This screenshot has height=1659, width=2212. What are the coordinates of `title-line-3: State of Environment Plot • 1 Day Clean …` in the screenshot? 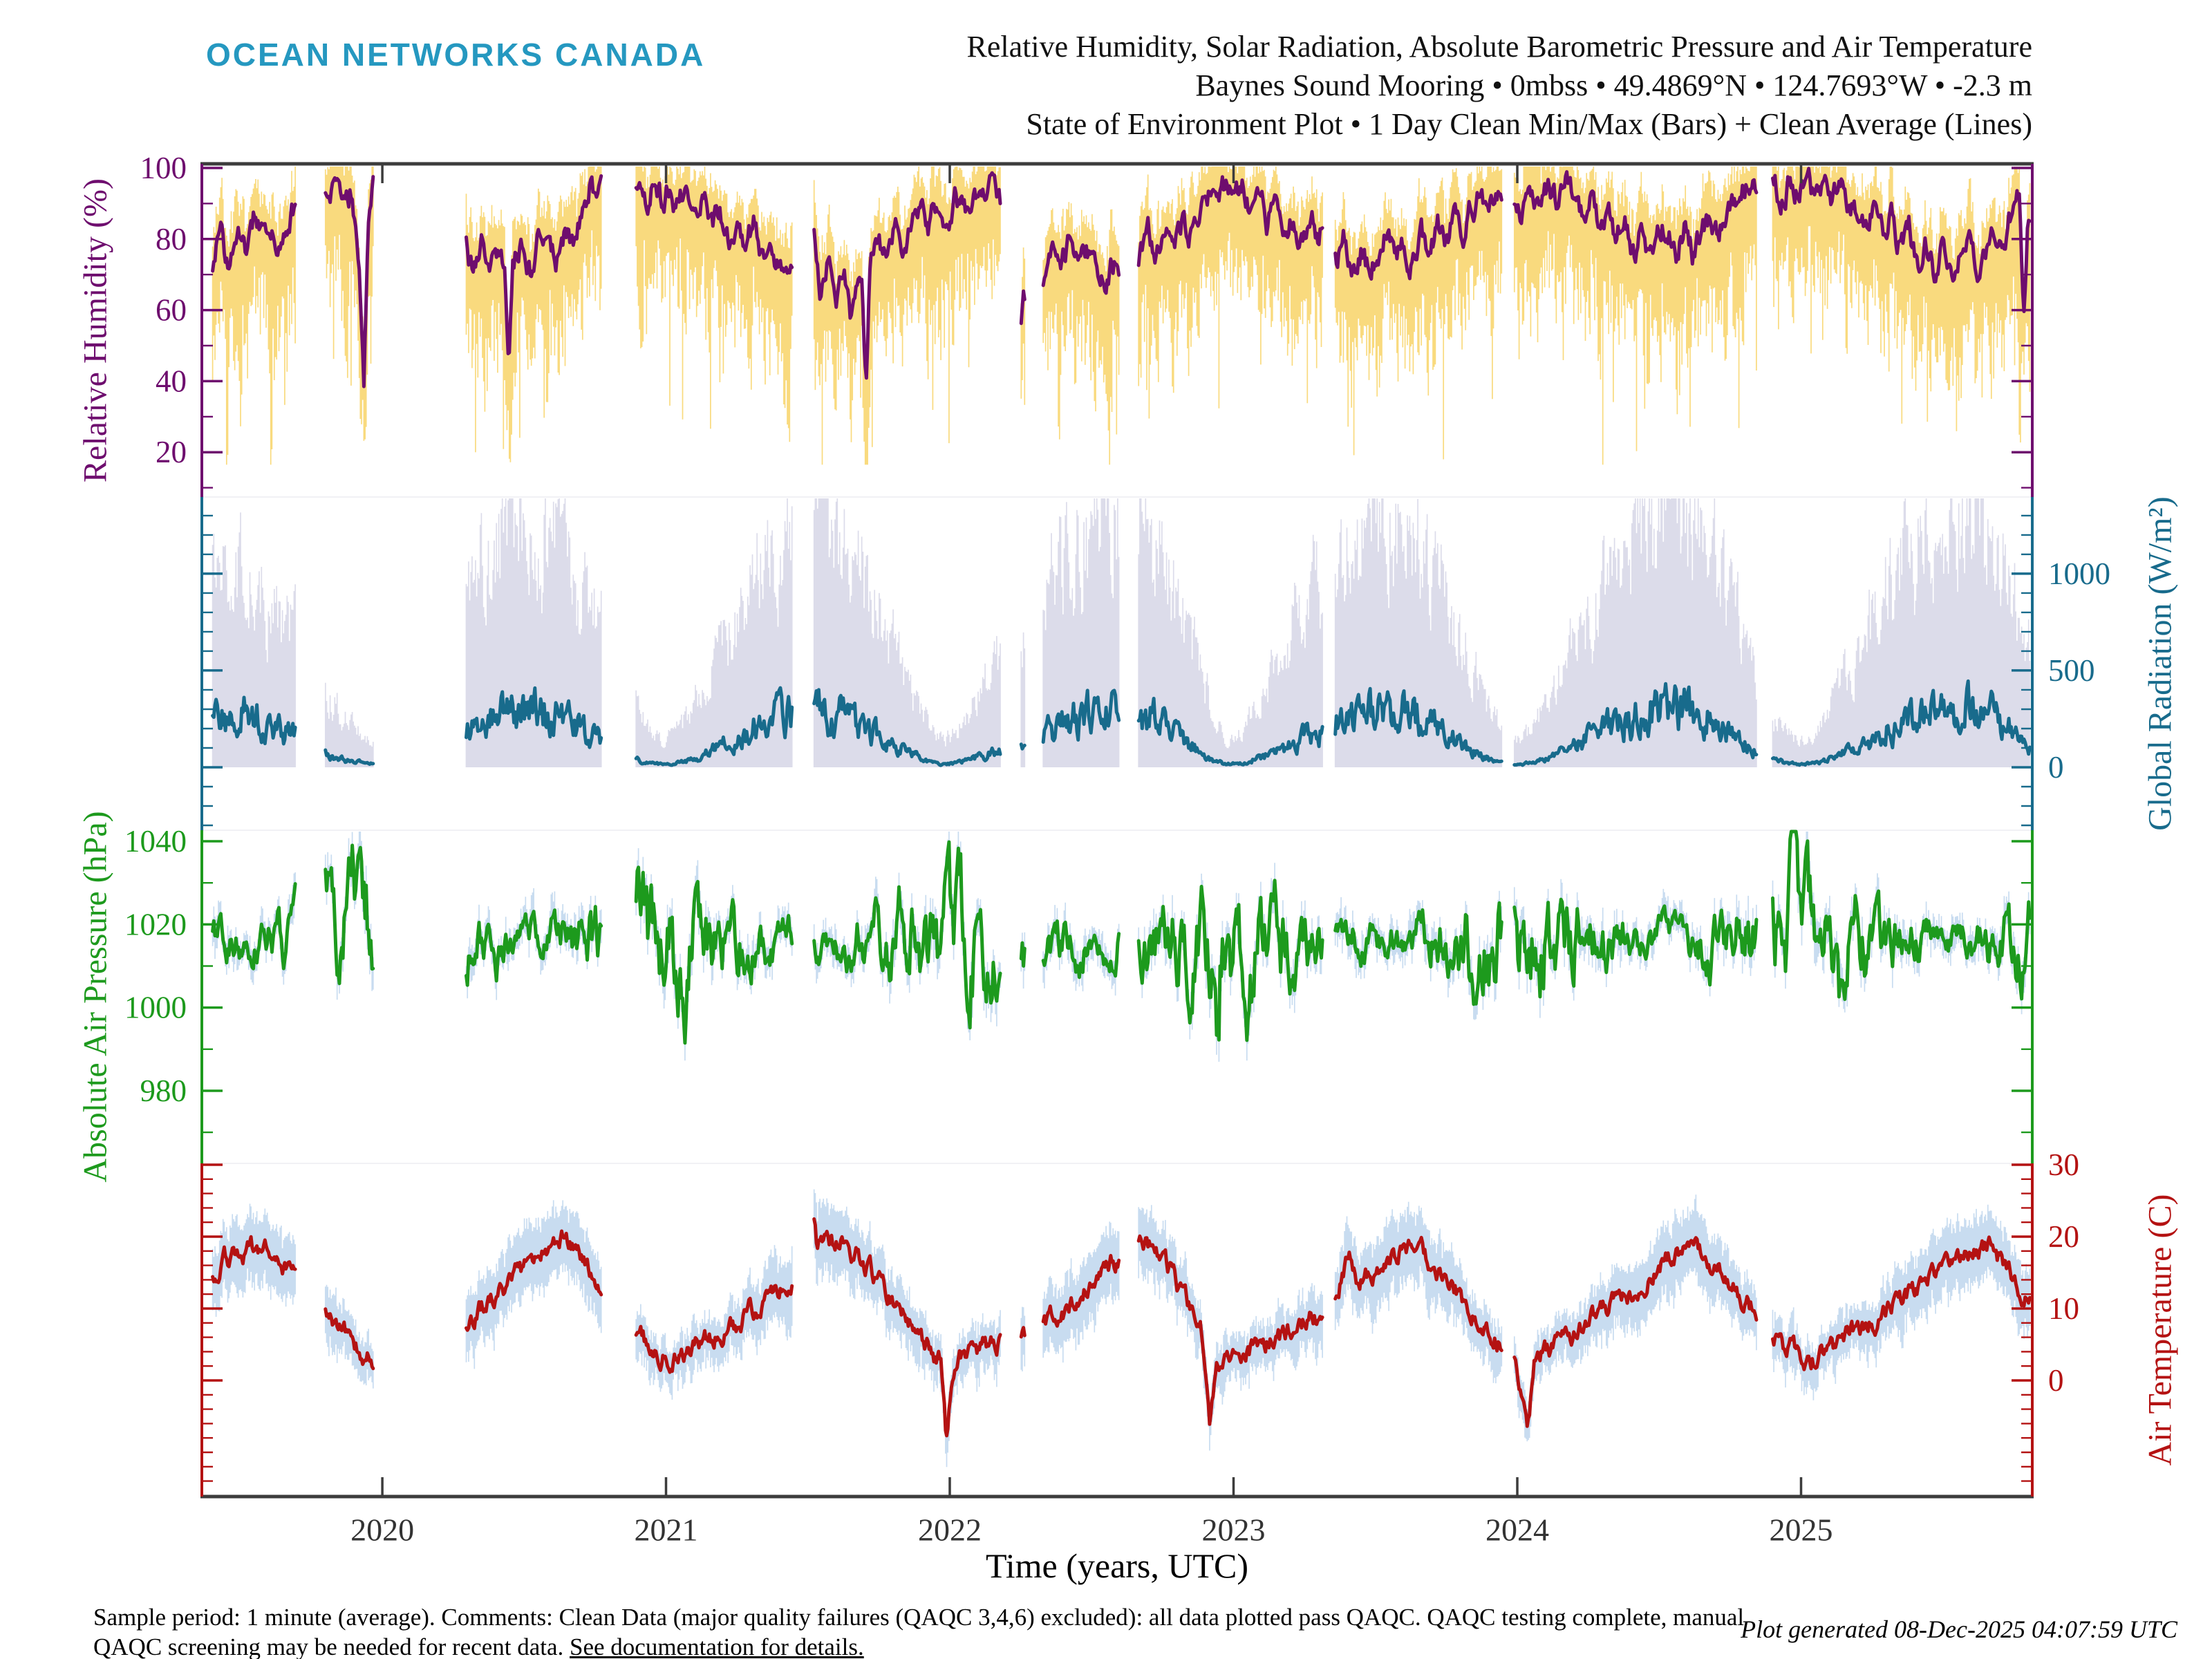 It's located at (1529, 124).